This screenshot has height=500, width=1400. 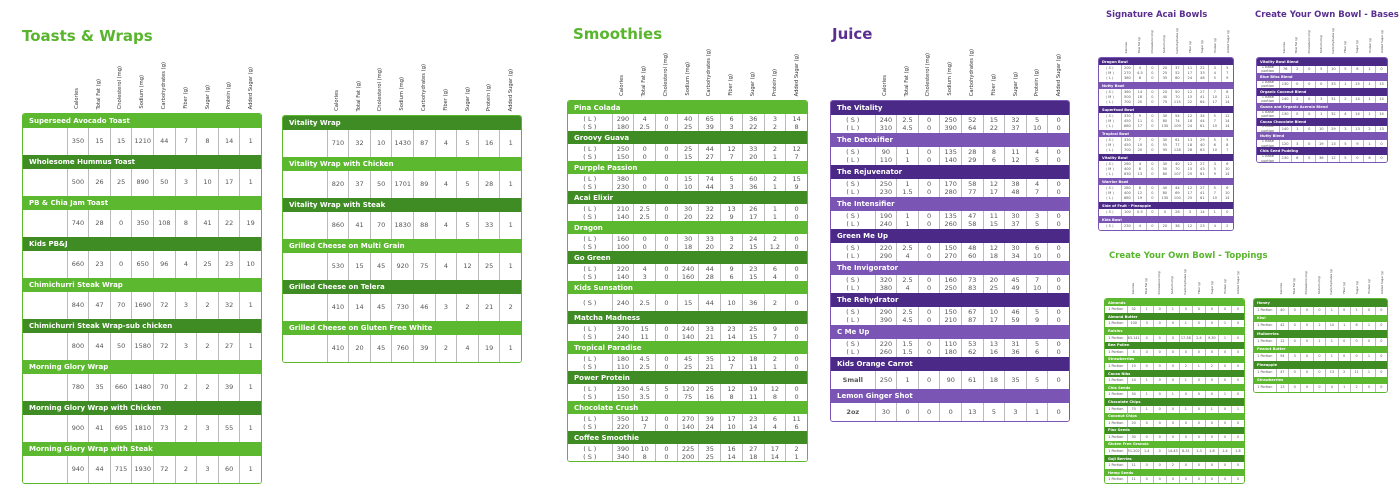 I want to click on value-cell: 890, so click(x=142, y=182).